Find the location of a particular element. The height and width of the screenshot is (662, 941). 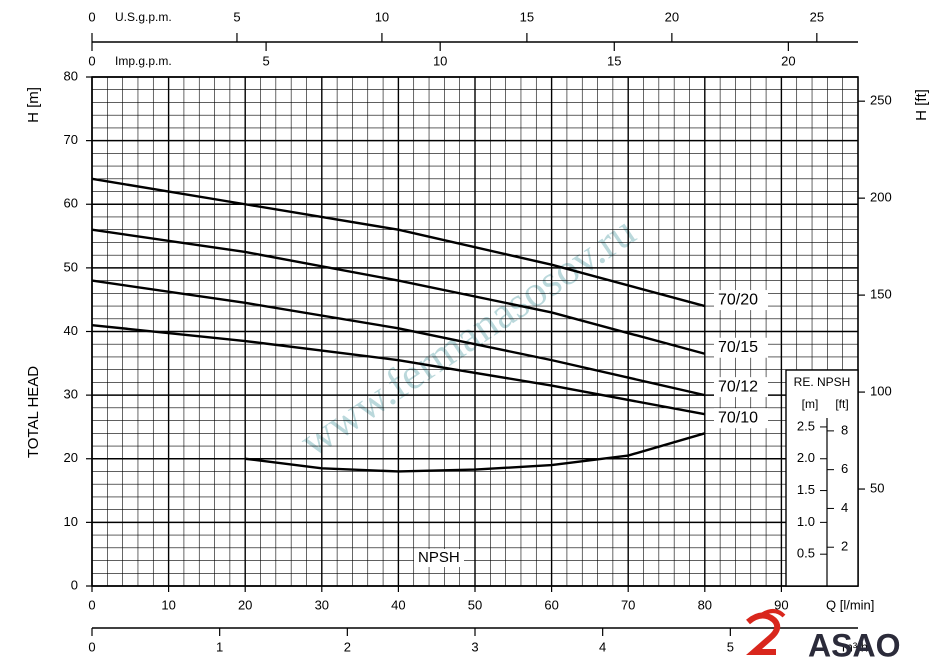

x-tick-label: 50 is located at coordinates (475, 604).